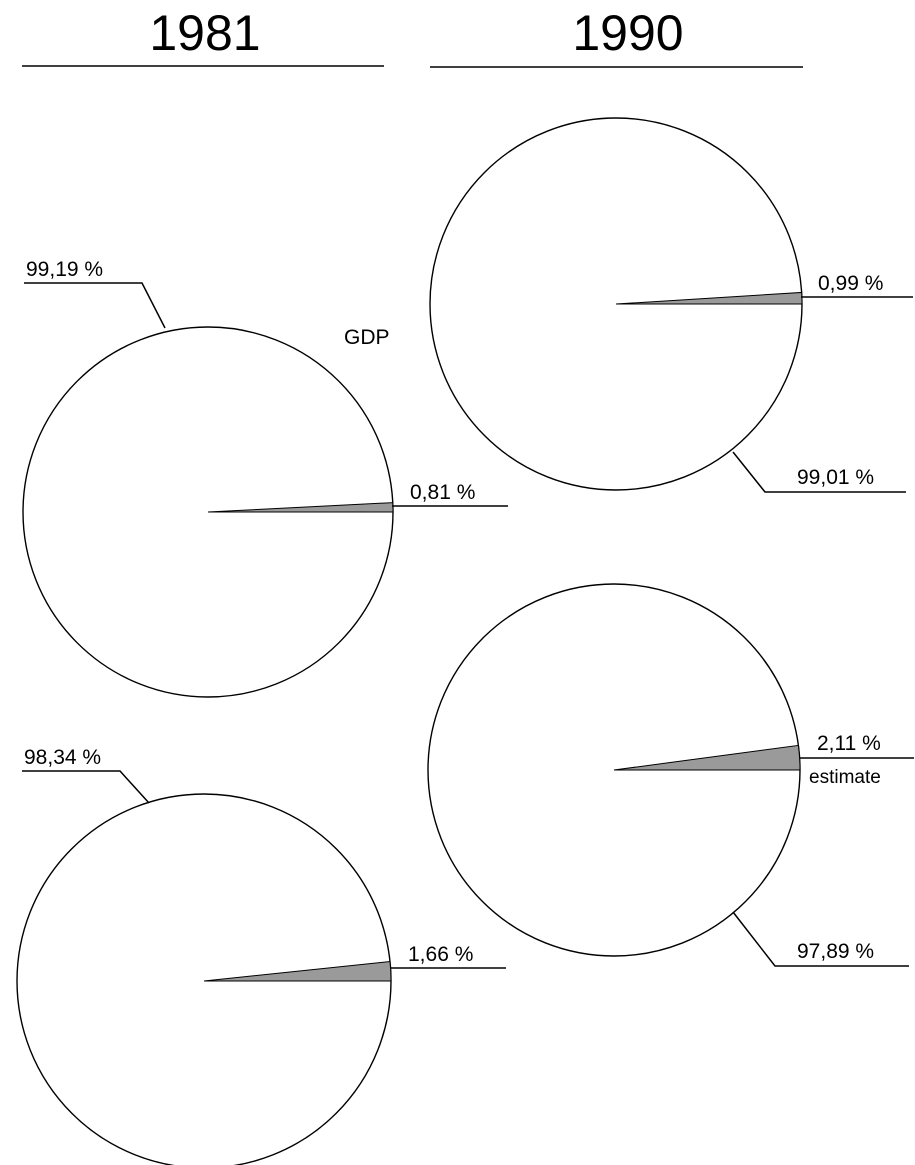 This screenshot has height=1165, width=915. What do you see at coordinates (845, 777) in the screenshot?
I see `pie-1990-row2-estimate-note: estimate` at bounding box center [845, 777].